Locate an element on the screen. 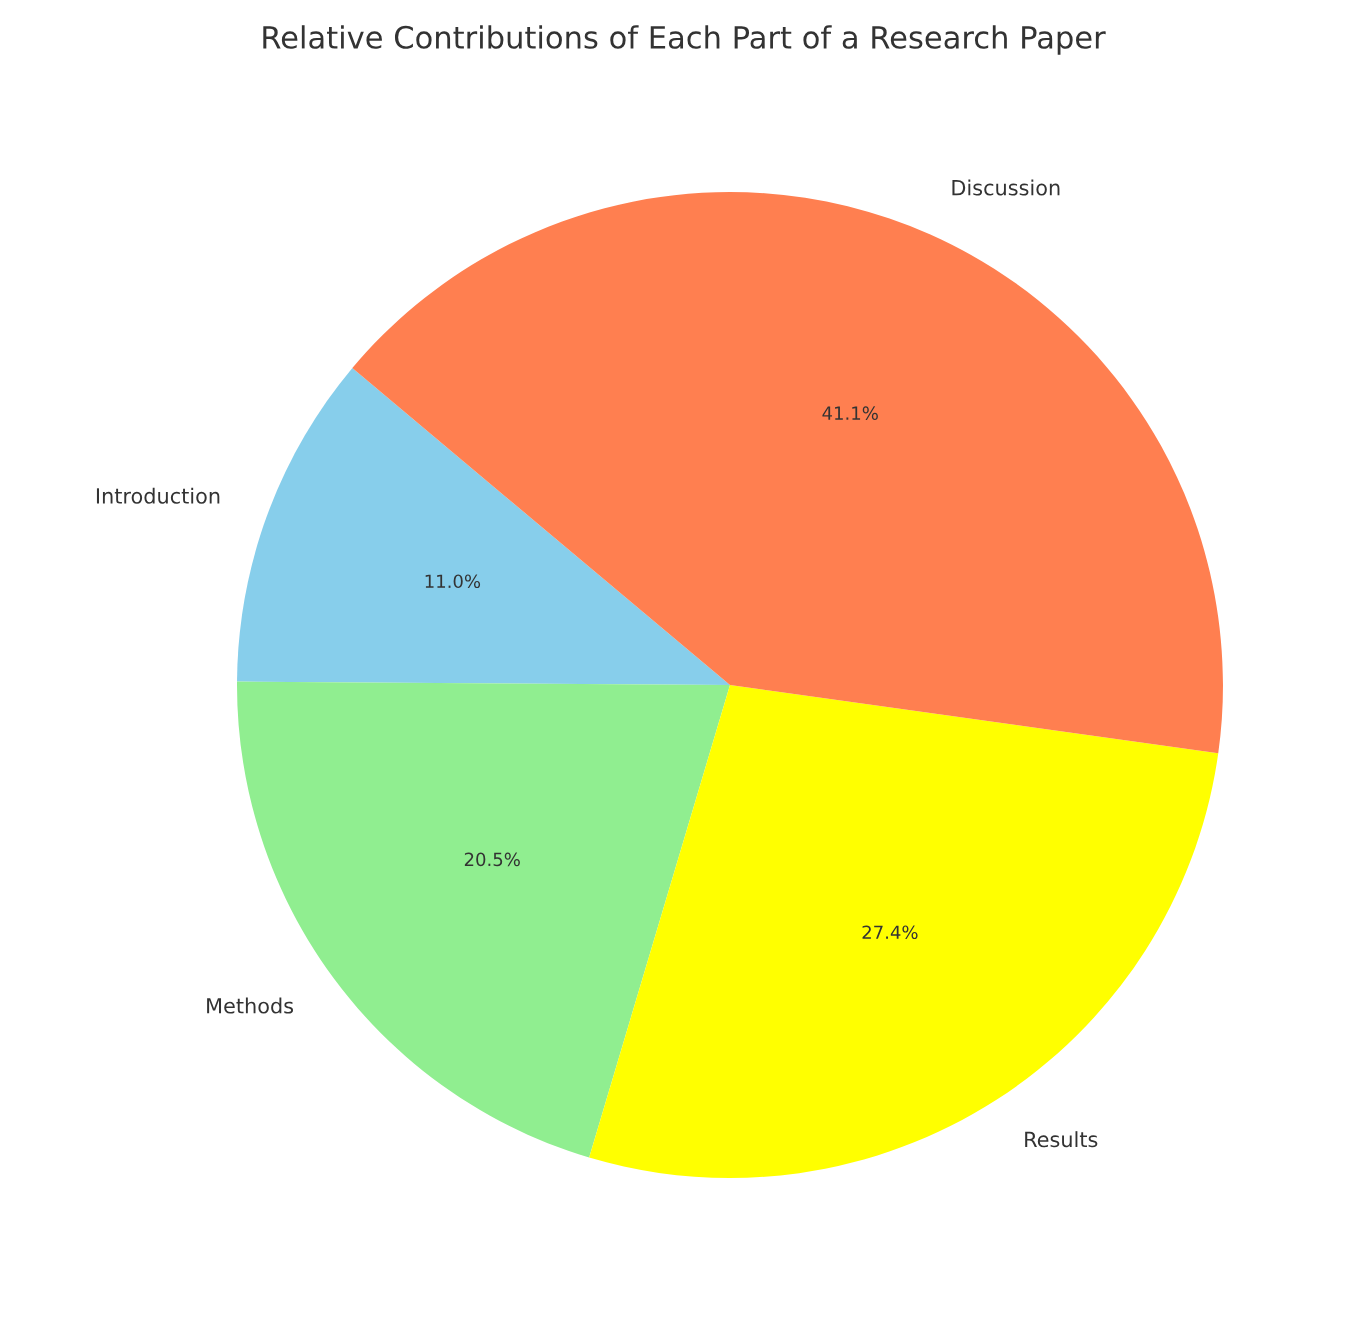 The width and height of the screenshot is (1366, 1322). chart-title: Relative Contributions of Each Part of a Research Paper is located at coordinates (684, 40).